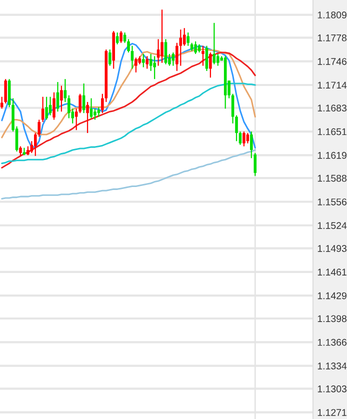  I want to click on y-tick-label: 1.1809, so click(332, 15).